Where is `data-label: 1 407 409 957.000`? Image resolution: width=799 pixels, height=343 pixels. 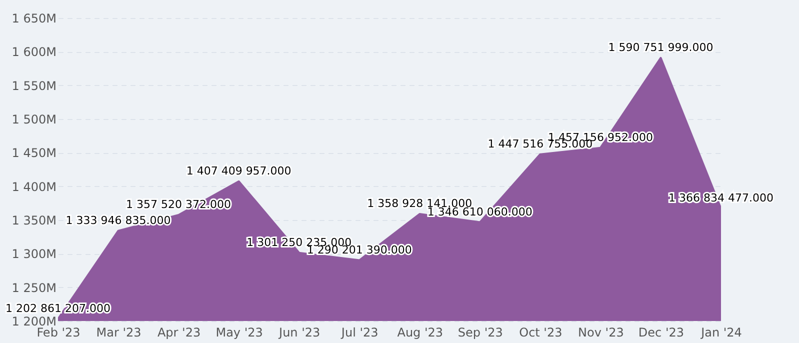
data-label: 1 407 409 957.000 is located at coordinates (239, 171).